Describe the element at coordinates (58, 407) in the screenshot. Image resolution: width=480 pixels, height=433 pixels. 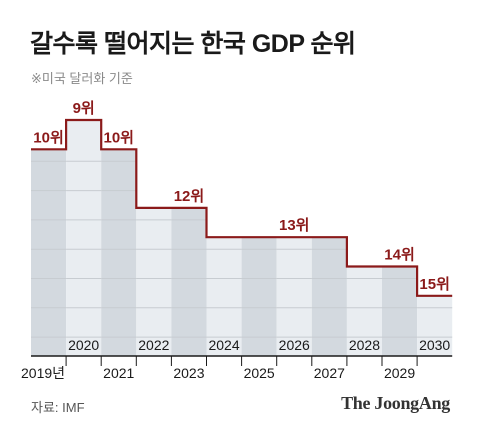
I see `source-note: 자료: IMF` at that location.